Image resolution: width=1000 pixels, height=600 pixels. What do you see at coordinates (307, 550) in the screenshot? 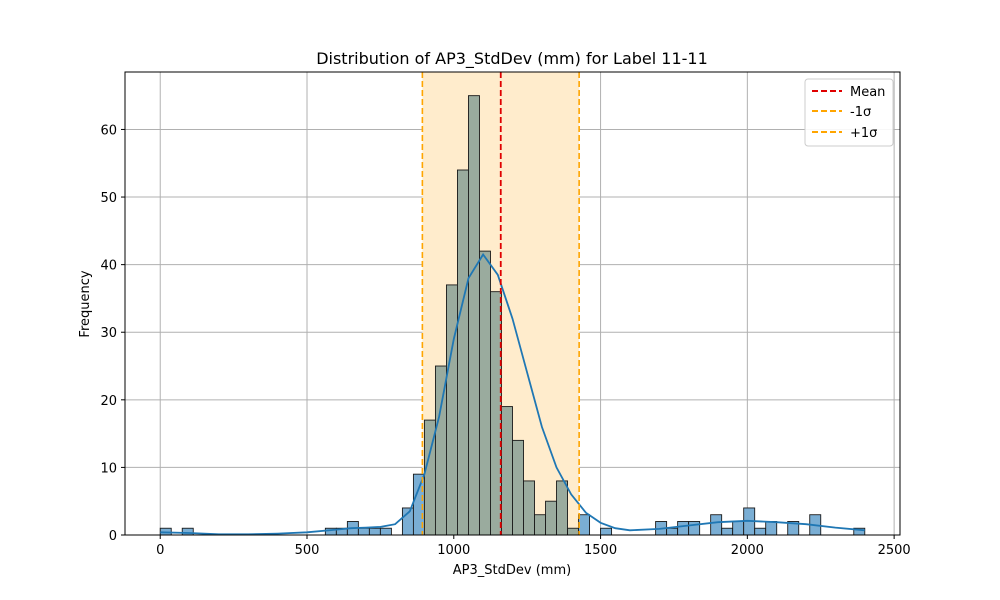
I see `x-tick-label: 500` at bounding box center [307, 550].